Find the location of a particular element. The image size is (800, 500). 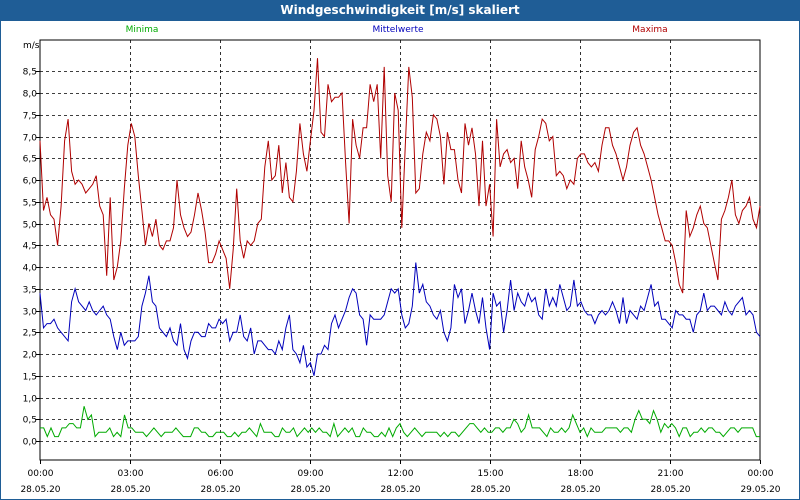

y-tick-label: 6,5 is located at coordinates (30, 160).